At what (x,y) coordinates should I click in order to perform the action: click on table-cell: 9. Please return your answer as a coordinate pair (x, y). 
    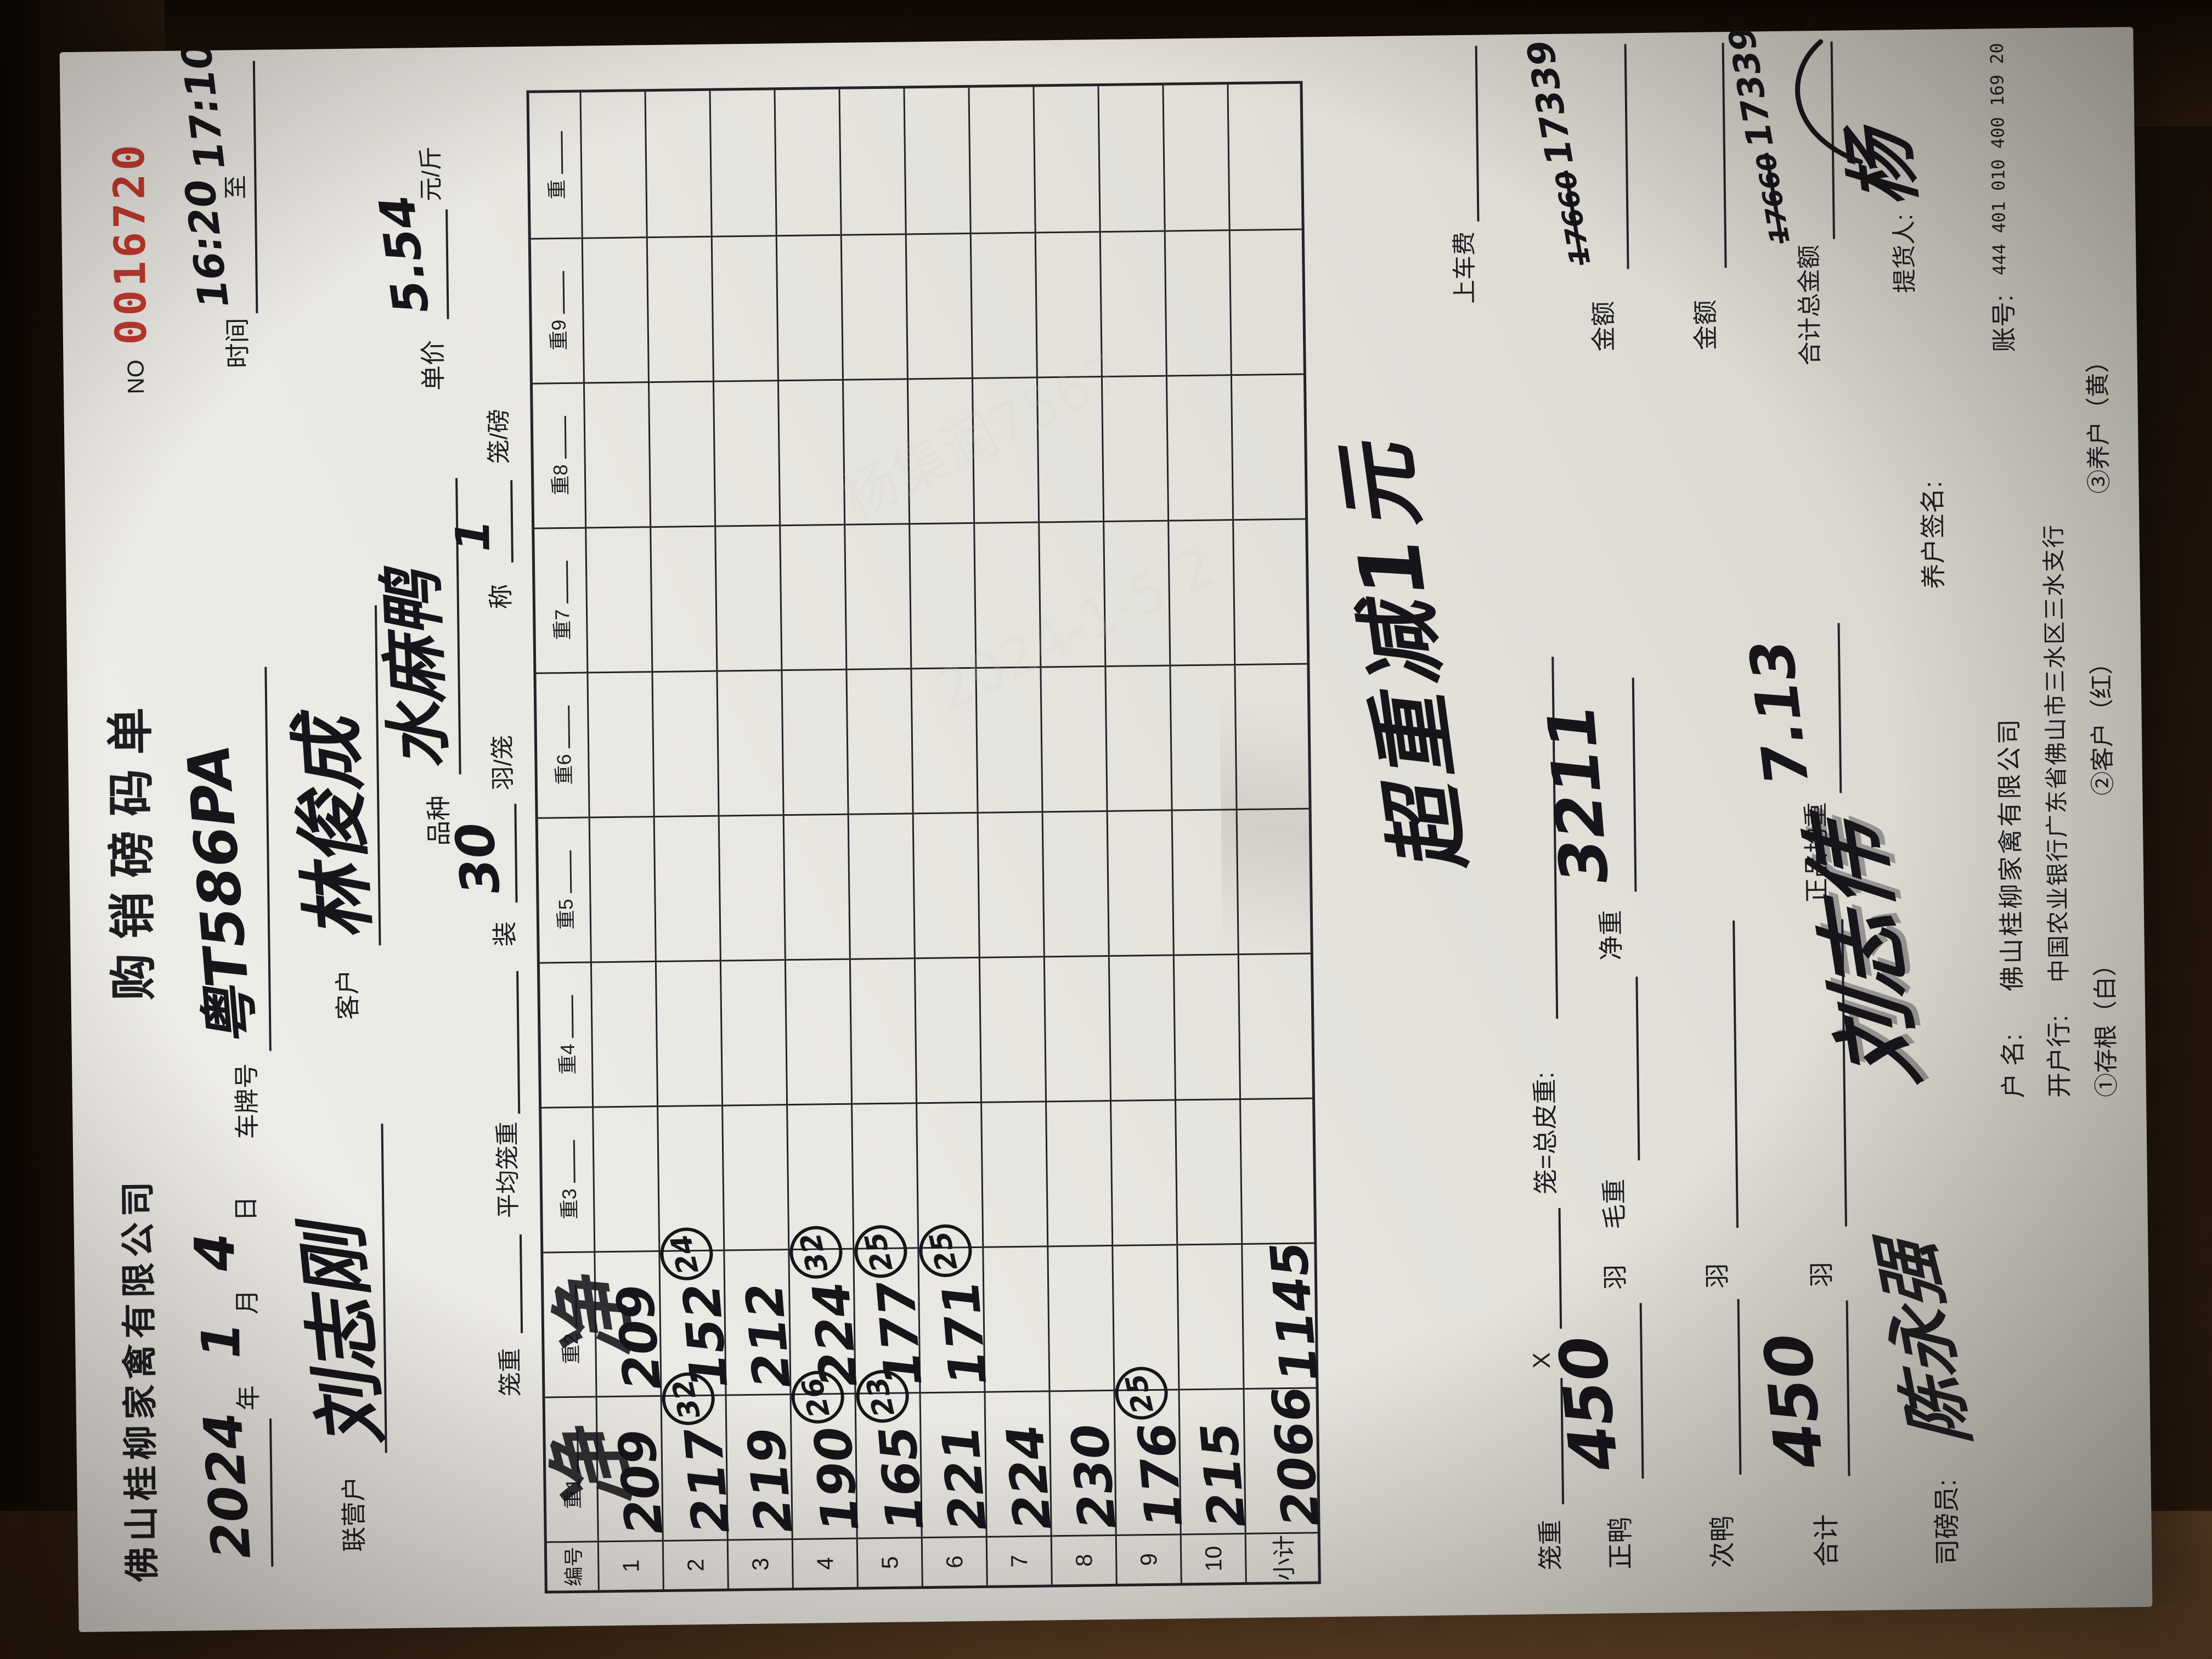
    Looking at the image, I should click on (1149, 1558).